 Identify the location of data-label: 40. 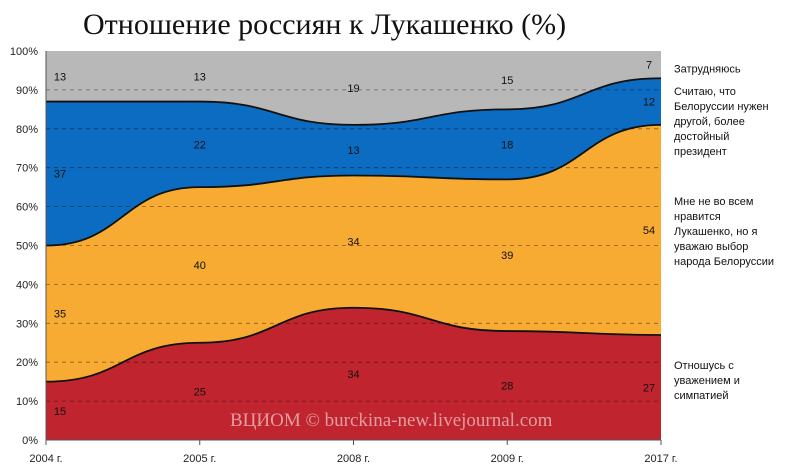
(200, 266).